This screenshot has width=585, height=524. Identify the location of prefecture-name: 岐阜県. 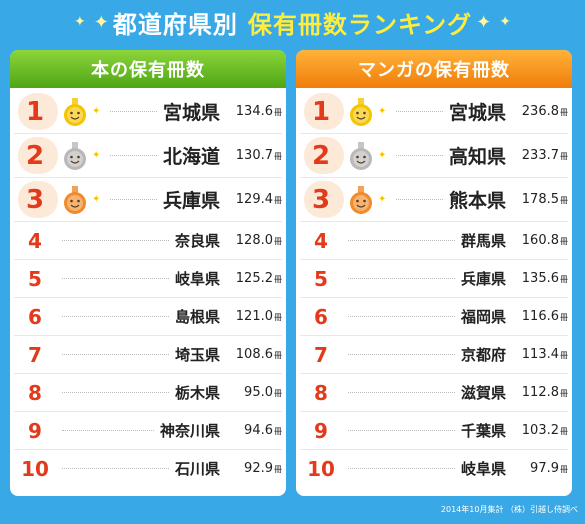
(483, 469).